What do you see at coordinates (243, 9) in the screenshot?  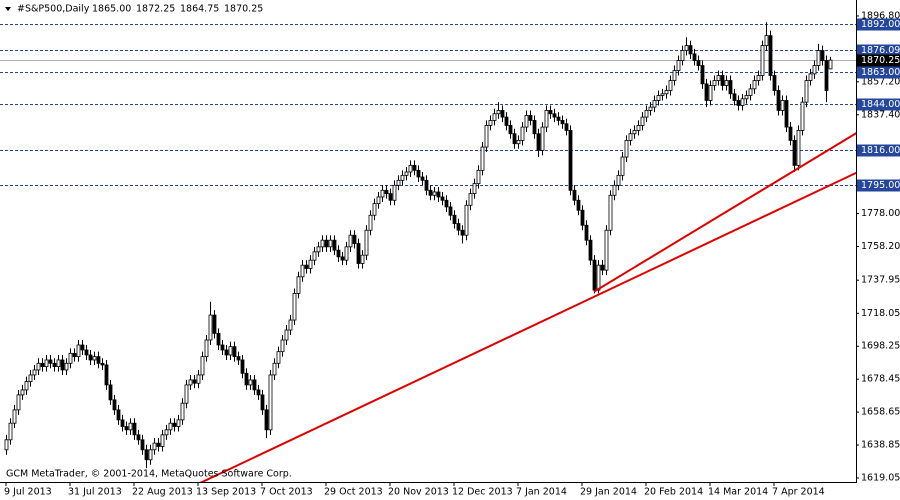 I see `header-value: 1870.25` at bounding box center [243, 9].